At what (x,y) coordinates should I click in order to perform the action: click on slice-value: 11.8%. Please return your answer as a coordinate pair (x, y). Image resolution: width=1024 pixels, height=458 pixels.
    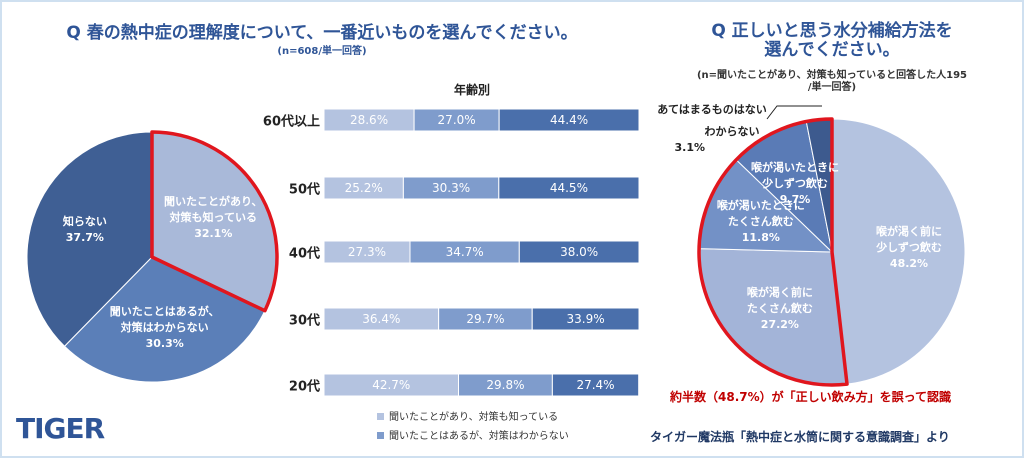
    Looking at the image, I should click on (760, 238).